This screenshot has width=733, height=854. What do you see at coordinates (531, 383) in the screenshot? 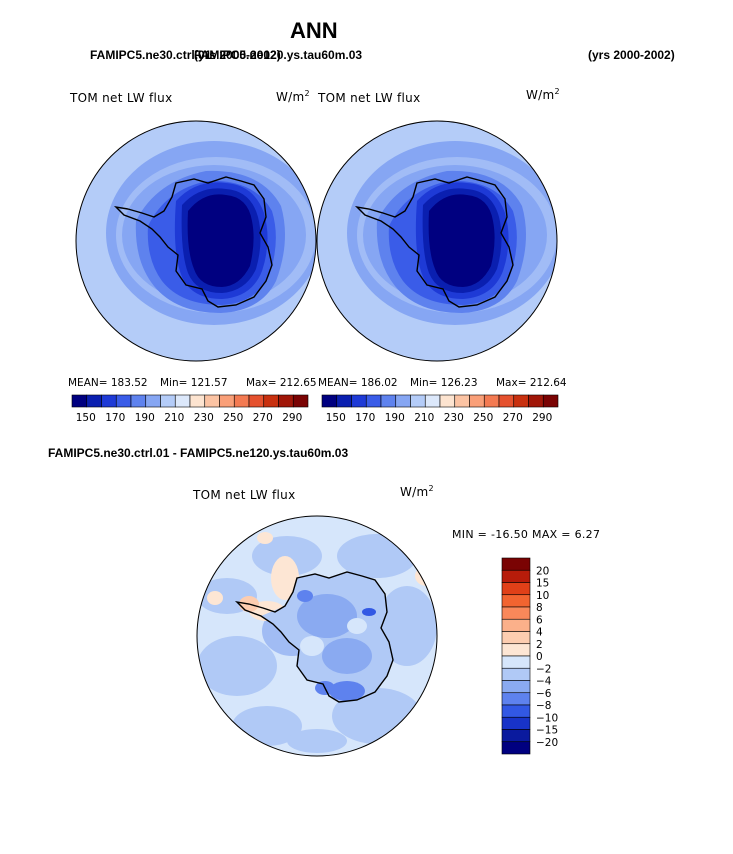
I see `panel2-max: Max= 212.64` at bounding box center [531, 383].